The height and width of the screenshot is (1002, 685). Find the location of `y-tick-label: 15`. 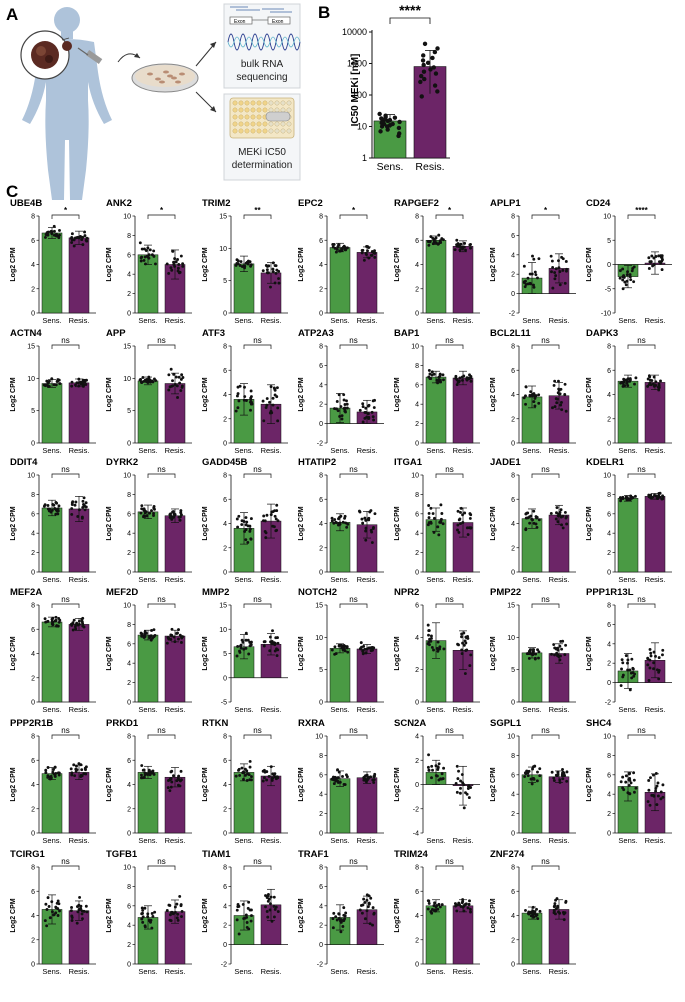

y-tick-label: 15 is located at coordinates (223, 606).